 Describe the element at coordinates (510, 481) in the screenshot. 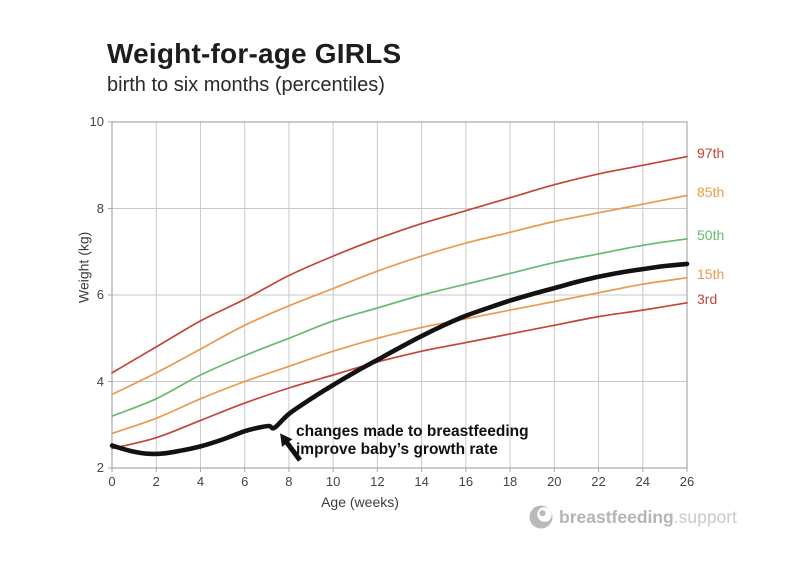

I see `x-tick-label-18: 18` at that location.